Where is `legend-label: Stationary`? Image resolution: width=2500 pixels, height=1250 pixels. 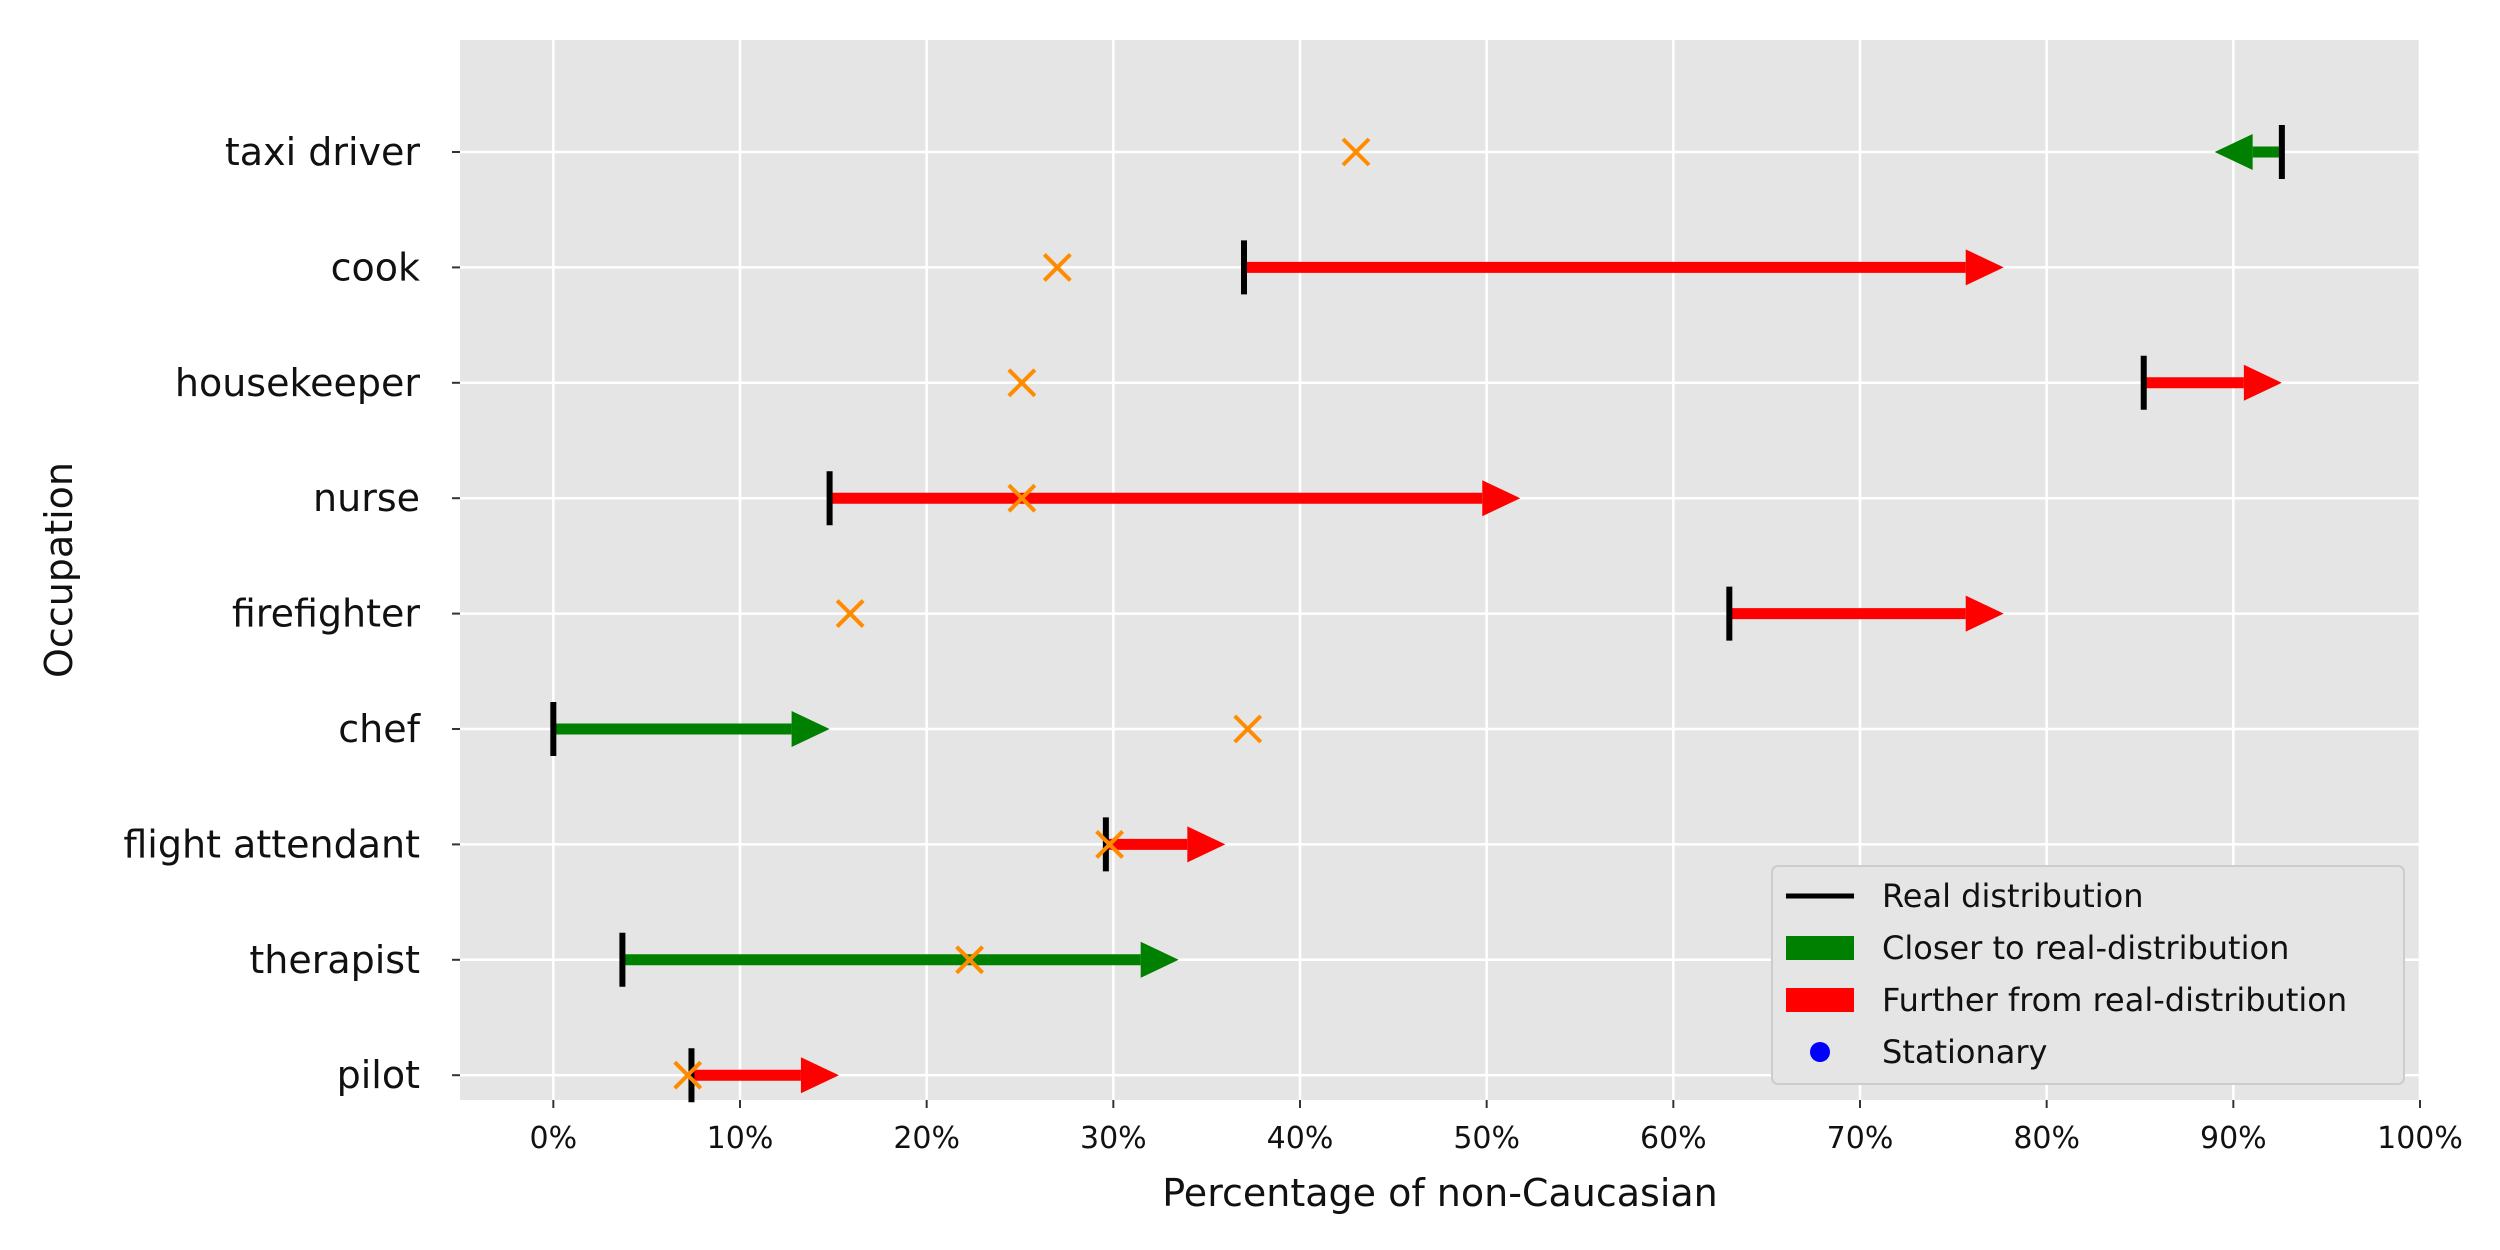
legend-label: Stationary is located at coordinates (1964, 1052).